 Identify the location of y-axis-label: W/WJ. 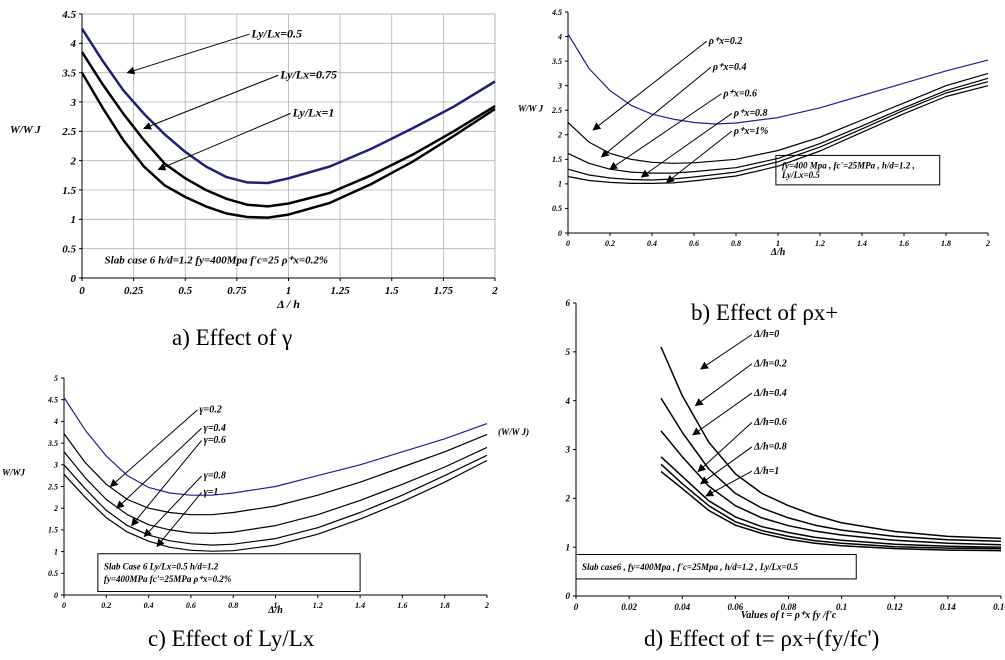
(14, 473).